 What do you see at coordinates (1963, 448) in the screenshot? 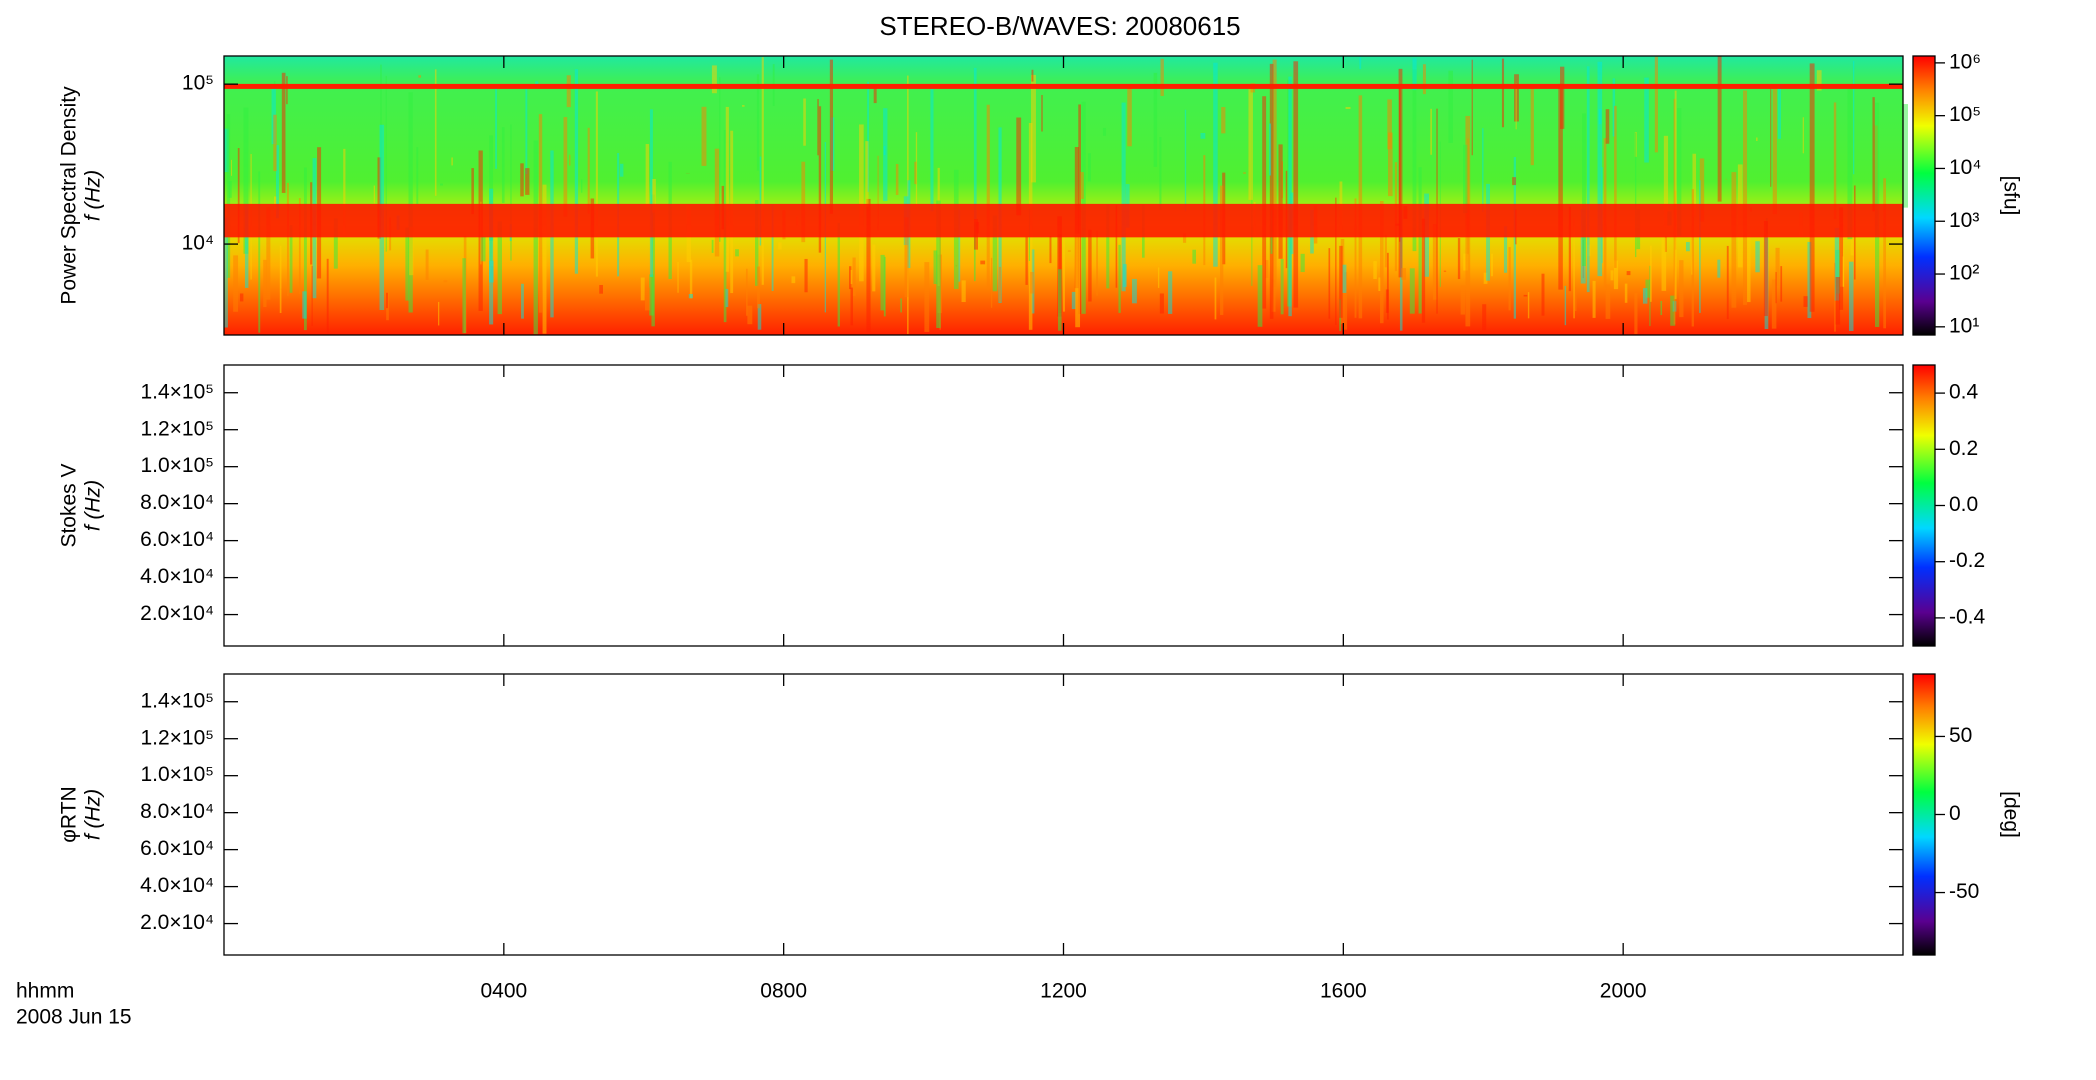
I see `colorbar-tick-label: 0.2` at bounding box center [1963, 448].